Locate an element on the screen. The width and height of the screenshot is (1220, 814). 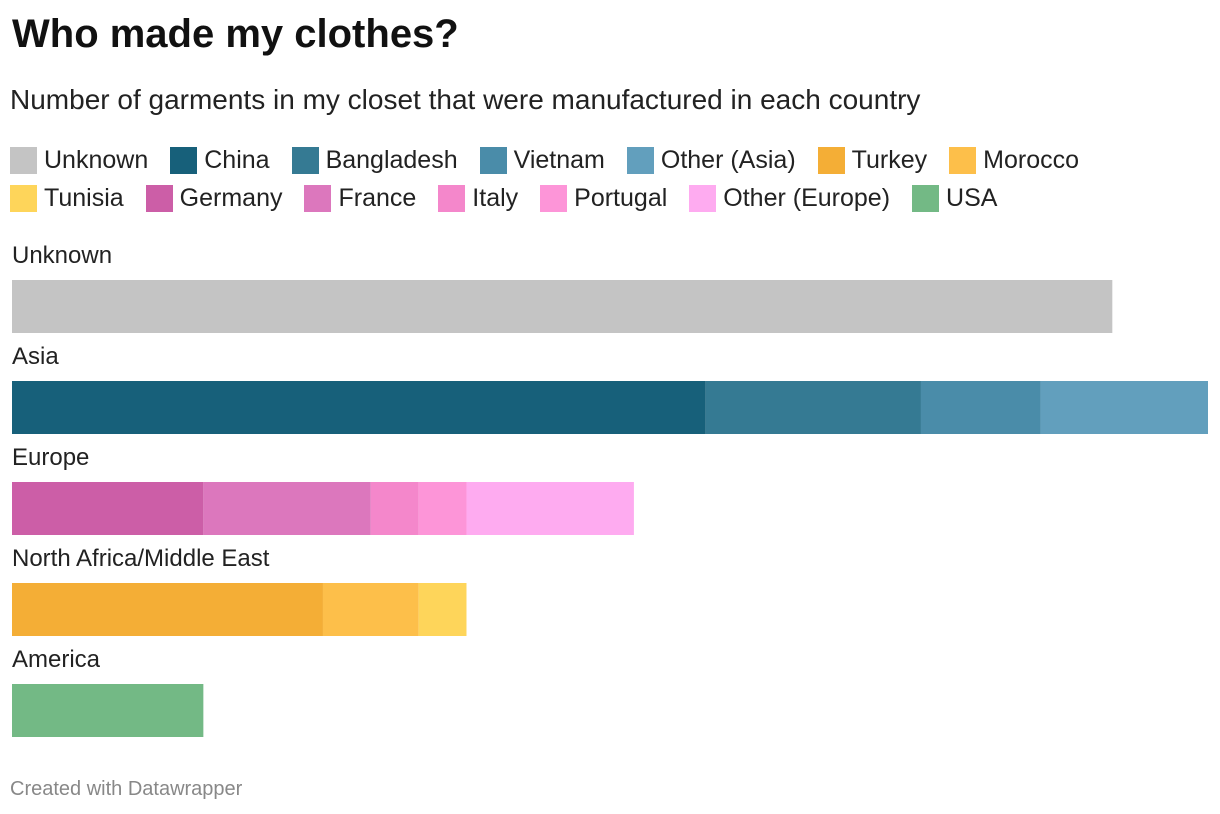
legend-item-vietnam: Vietnam is located at coordinates (542, 160).